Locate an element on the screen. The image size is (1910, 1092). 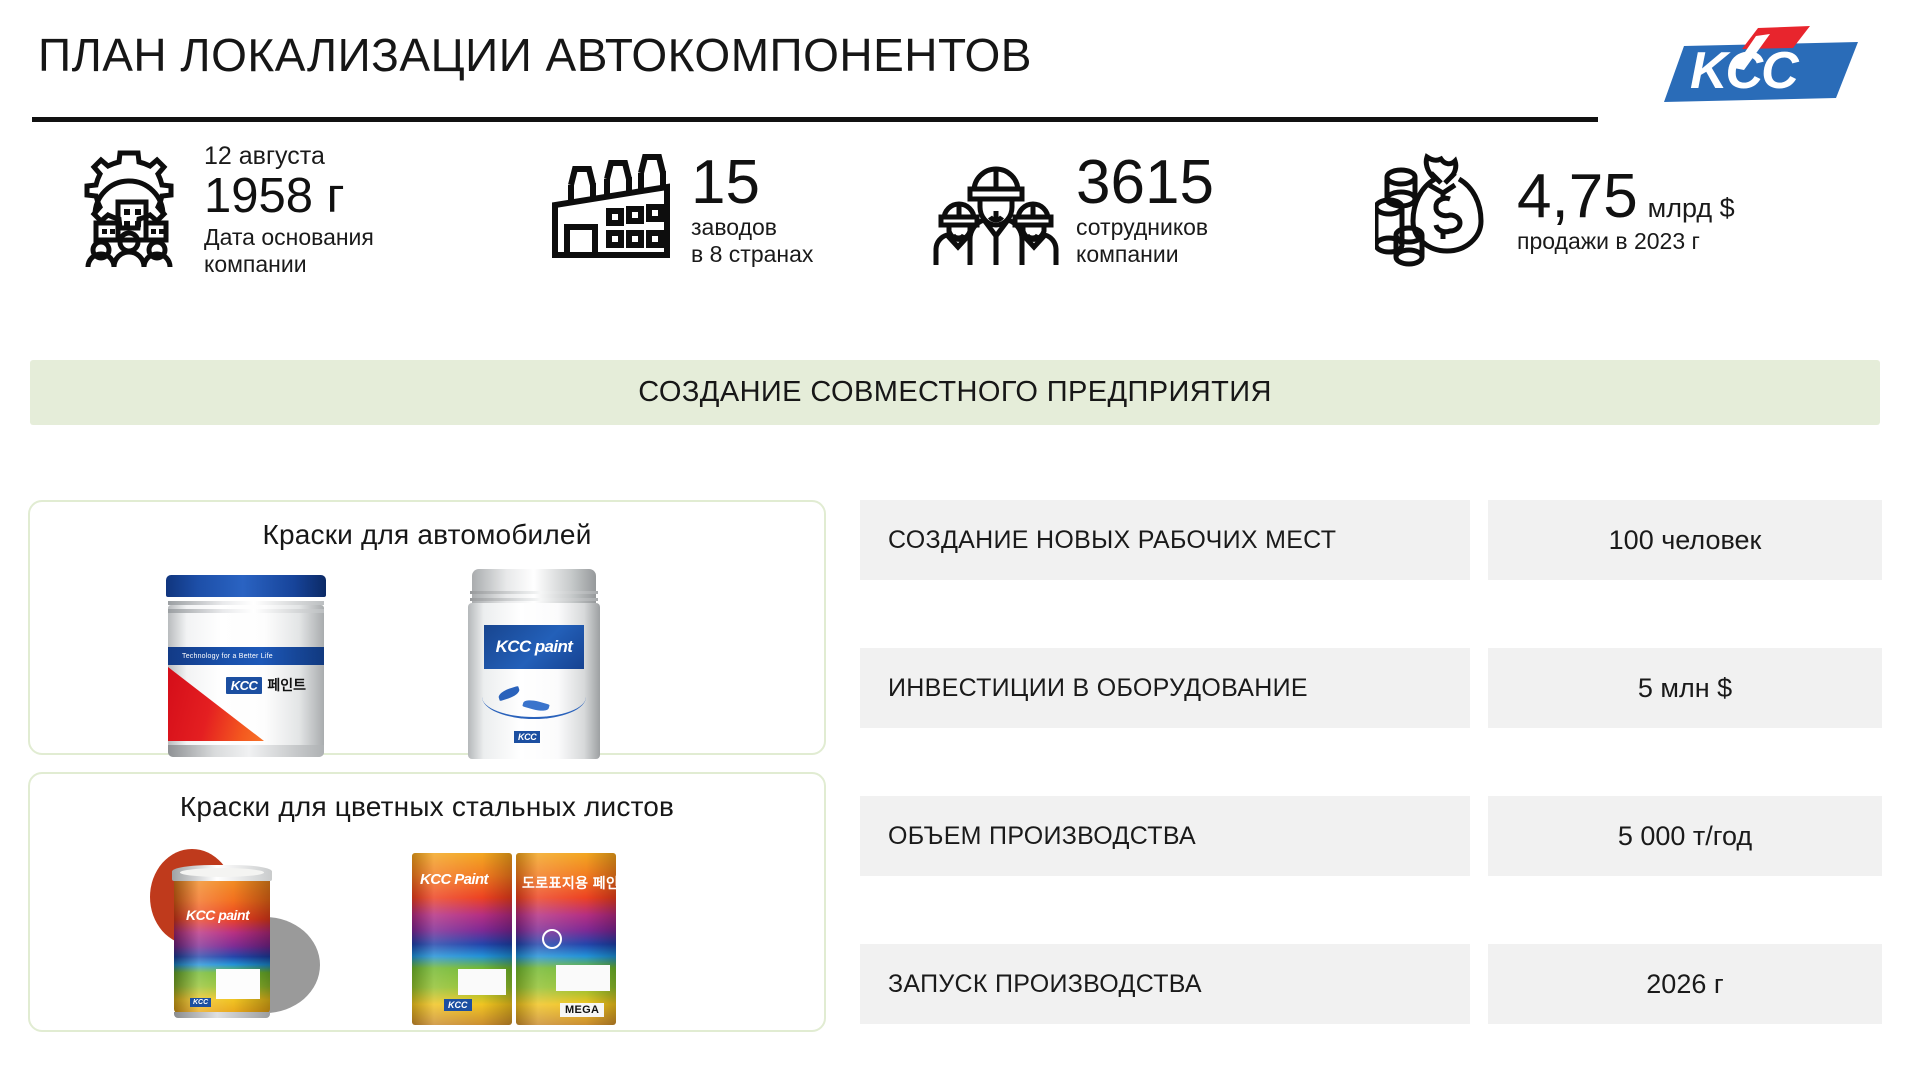
bucket-a-brand-kr: 페인트 is located at coordinates (286, 685).